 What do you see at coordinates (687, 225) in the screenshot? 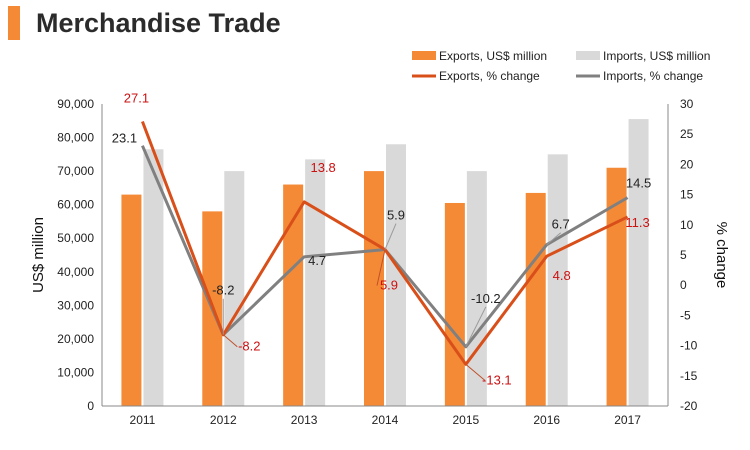
I see `y2-tick-label: 10` at bounding box center [687, 225].